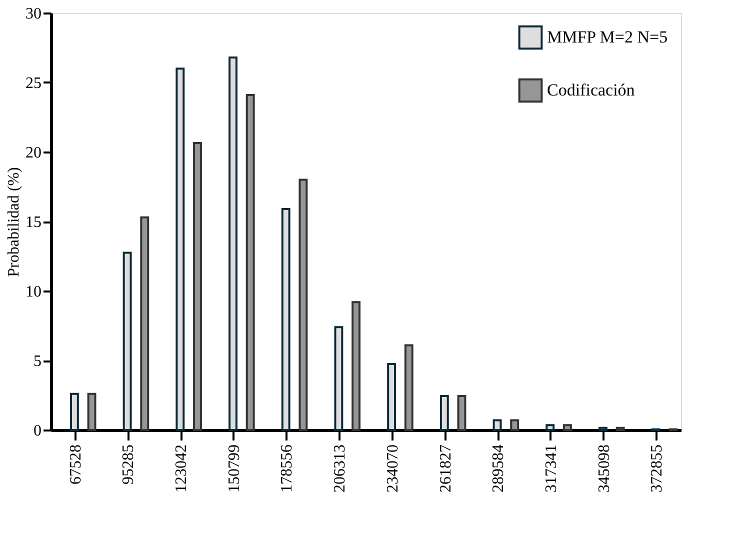  I want to click on x-tick-label: 261827, so click(445, 468).